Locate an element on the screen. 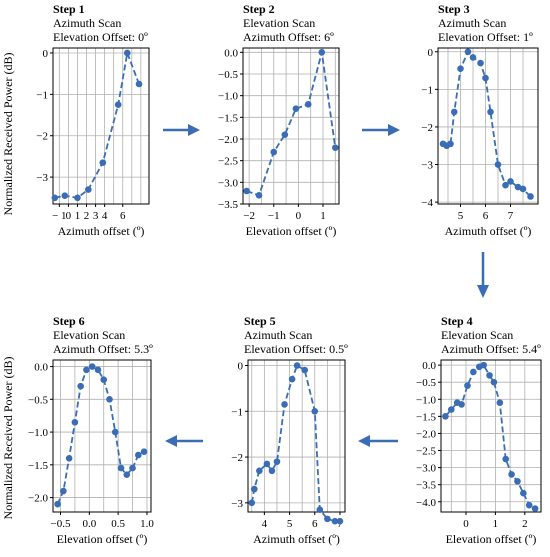 This screenshot has width=550, height=557. x-axis-label: Azimuth offset (º) is located at coordinates (296, 539).